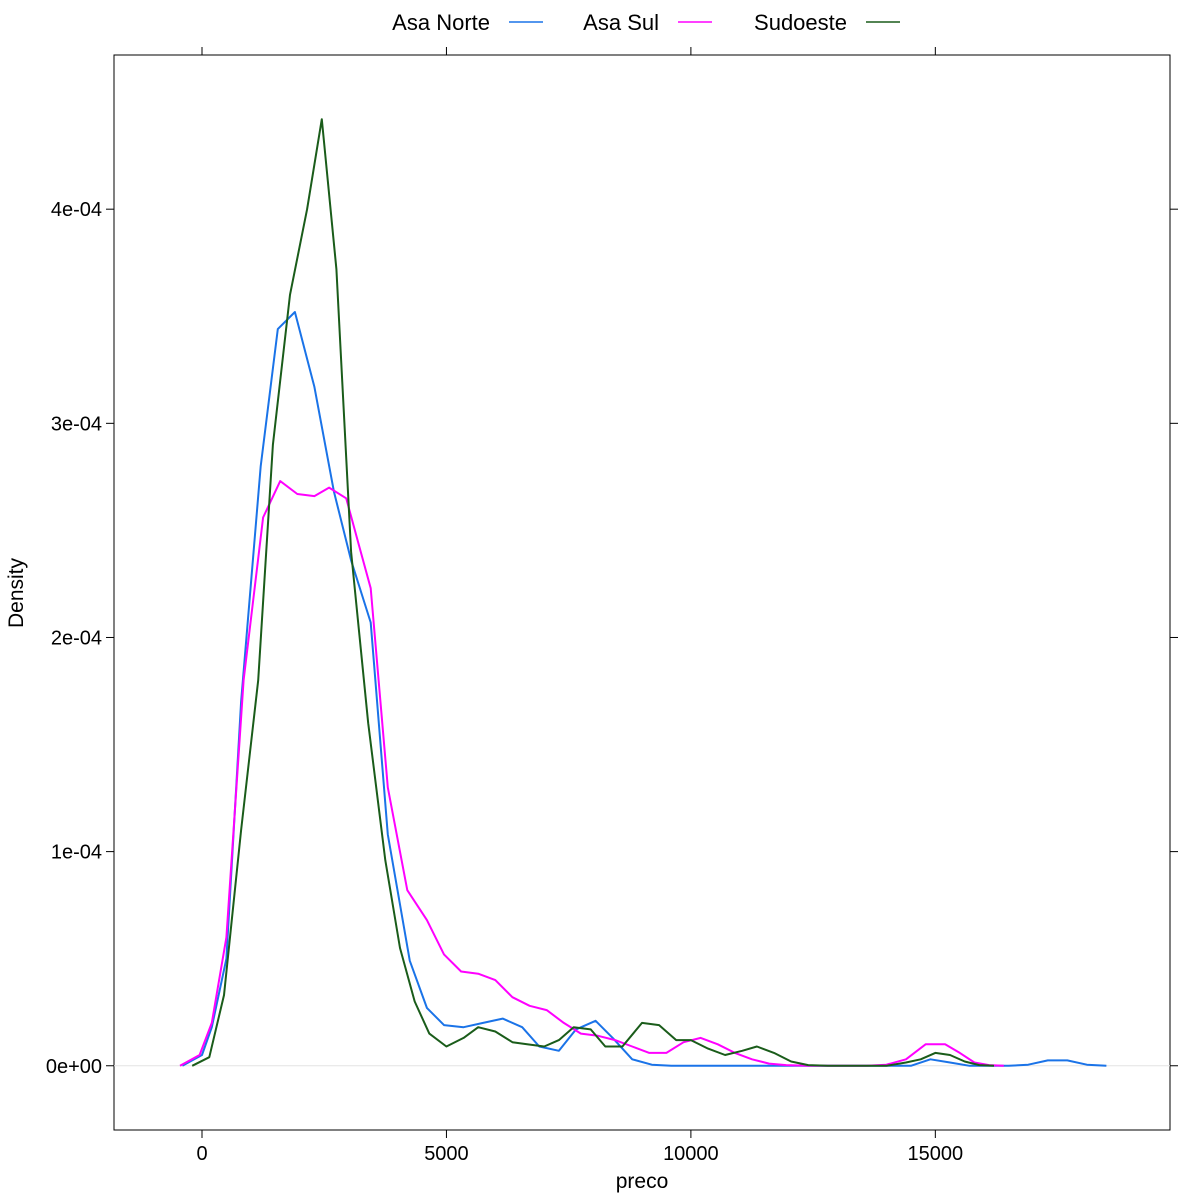 The width and height of the screenshot is (1200, 1200). What do you see at coordinates (800, 22) in the screenshot?
I see `legend-label-sudoeste: Sudoeste` at bounding box center [800, 22].